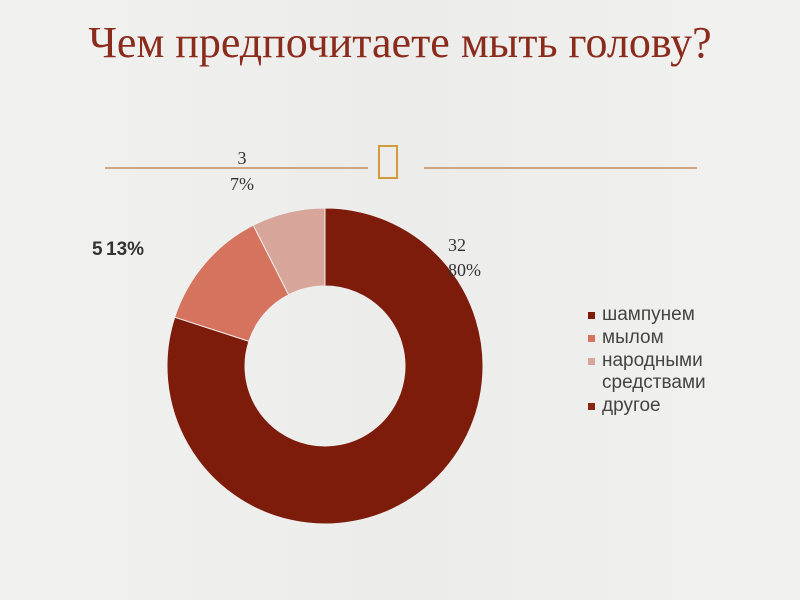 The width and height of the screenshot is (800, 600). What do you see at coordinates (631, 405) in the screenshot?
I see `legend-label: другое` at bounding box center [631, 405].